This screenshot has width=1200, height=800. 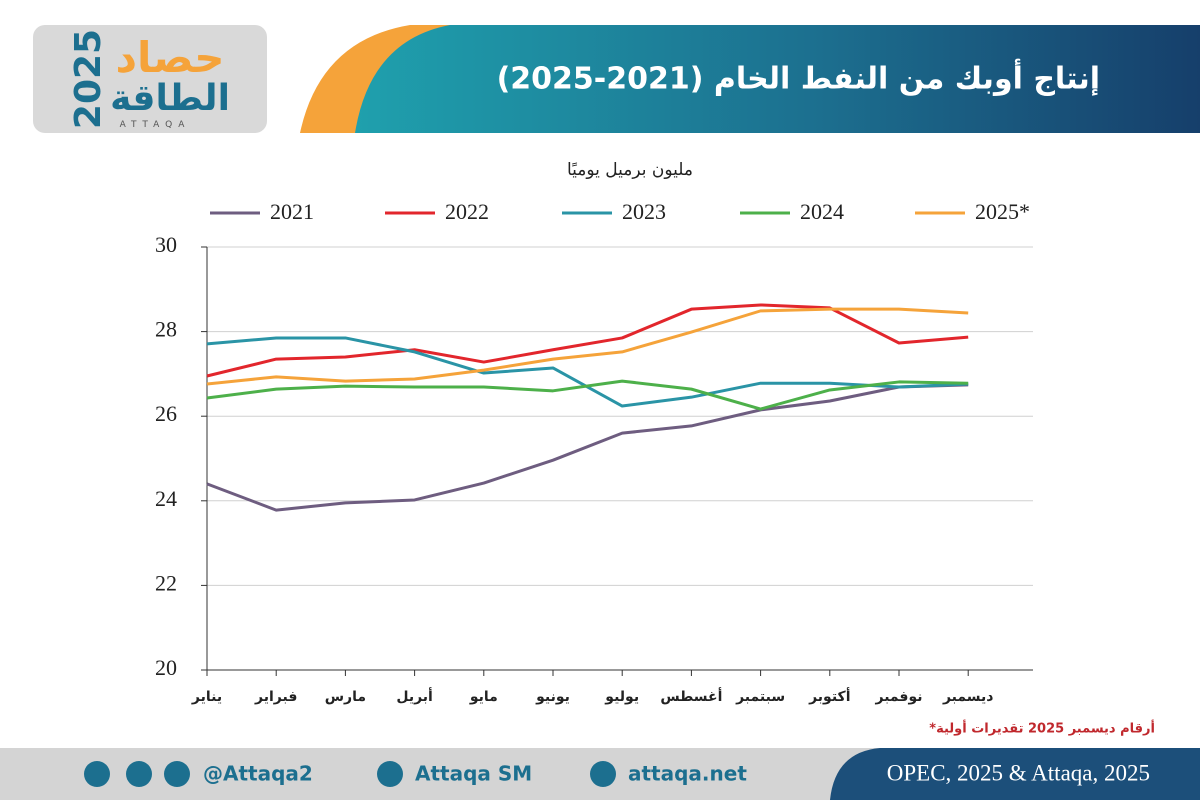 What do you see at coordinates (97, 774) in the screenshot?
I see `x-icon` at bounding box center [97, 774].